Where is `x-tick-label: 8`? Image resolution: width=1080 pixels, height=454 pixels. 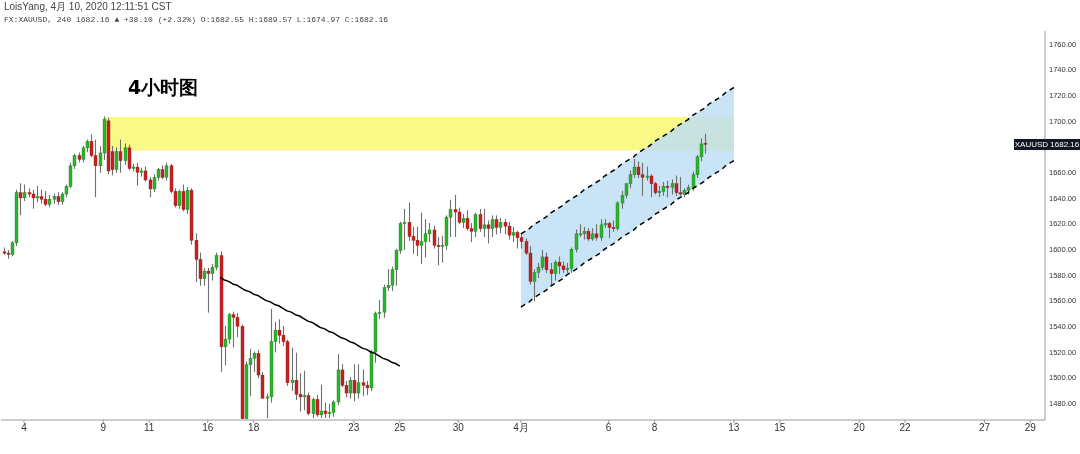 x-tick-label: 8 is located at coordinates (654, 428).